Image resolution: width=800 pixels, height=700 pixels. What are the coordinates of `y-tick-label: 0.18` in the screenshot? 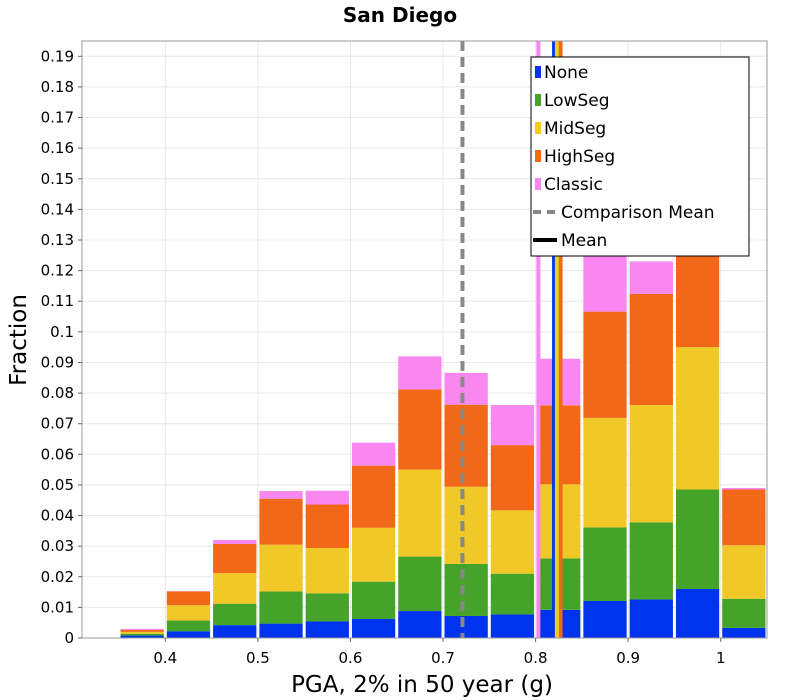 It's located at (57, 87).